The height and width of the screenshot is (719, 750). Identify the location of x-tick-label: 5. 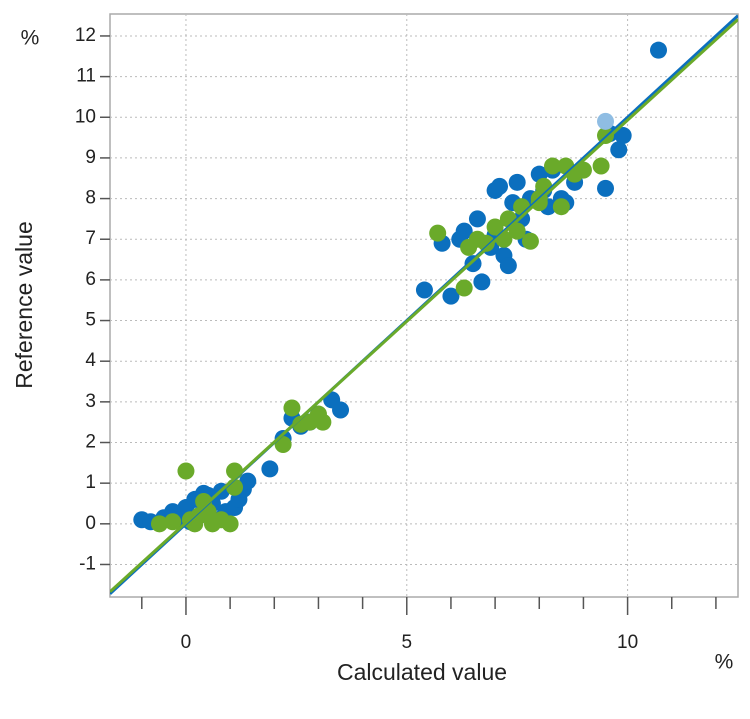
(406, 642).